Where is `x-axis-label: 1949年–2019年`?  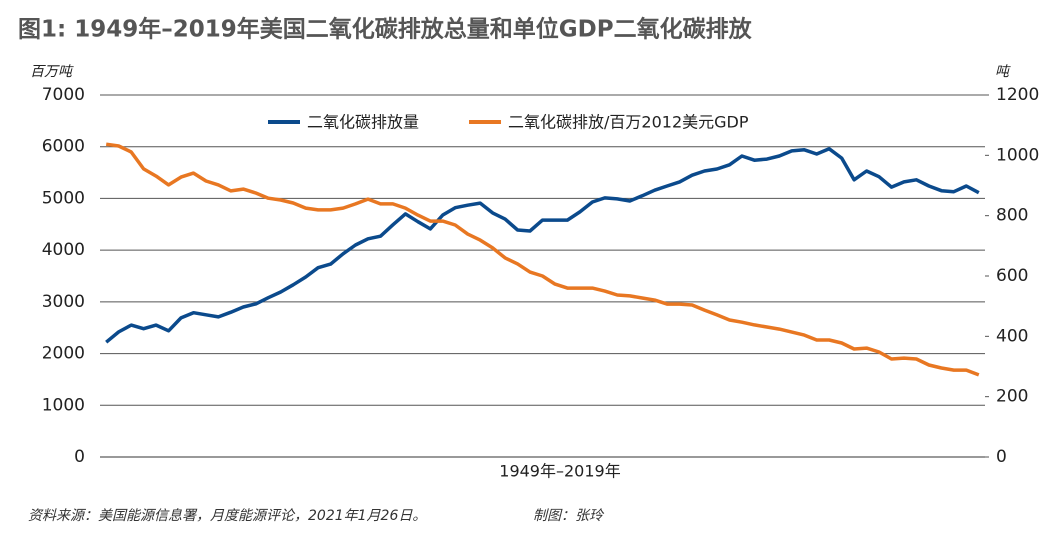 x-axis-label: 1949年–2019年 is located at coordinates (559, 471).